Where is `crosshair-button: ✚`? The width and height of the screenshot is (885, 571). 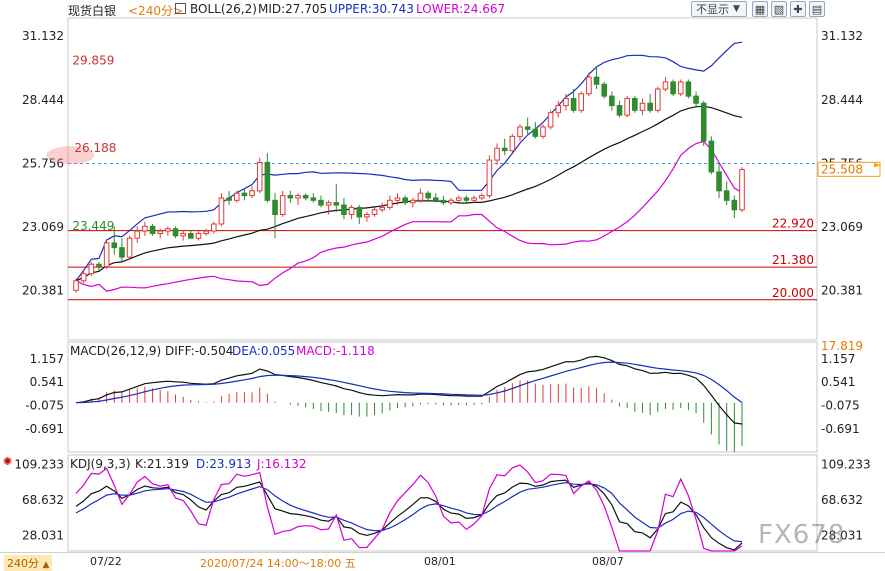
crosshair-button: ✚ is located at coordinates (798, 9).